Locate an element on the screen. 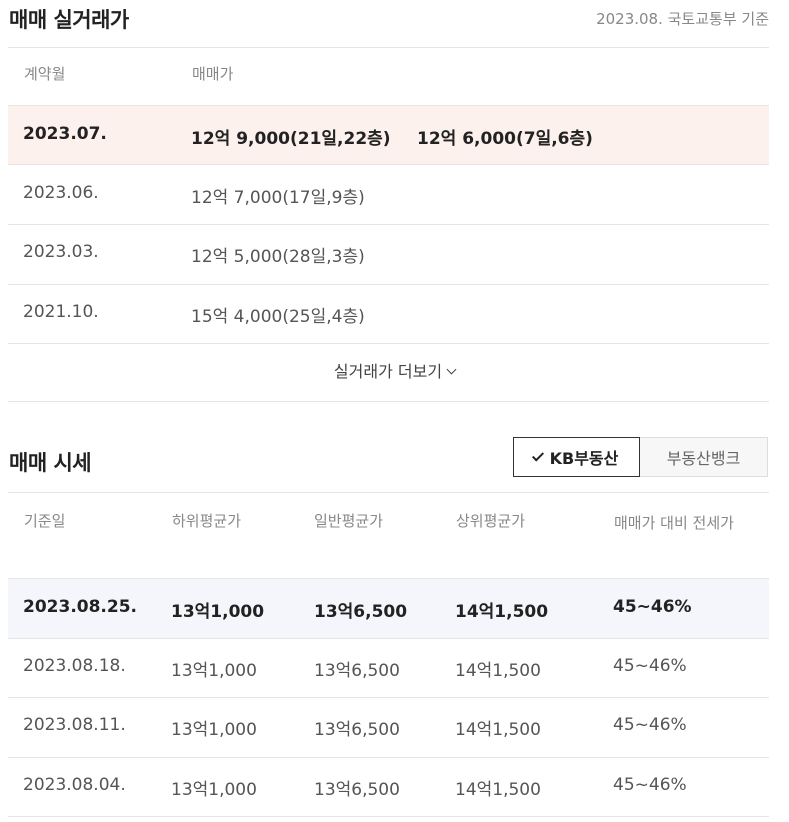  tab-real-estate-bank: 부동산뱅크 is located at coordinates (704, 457).